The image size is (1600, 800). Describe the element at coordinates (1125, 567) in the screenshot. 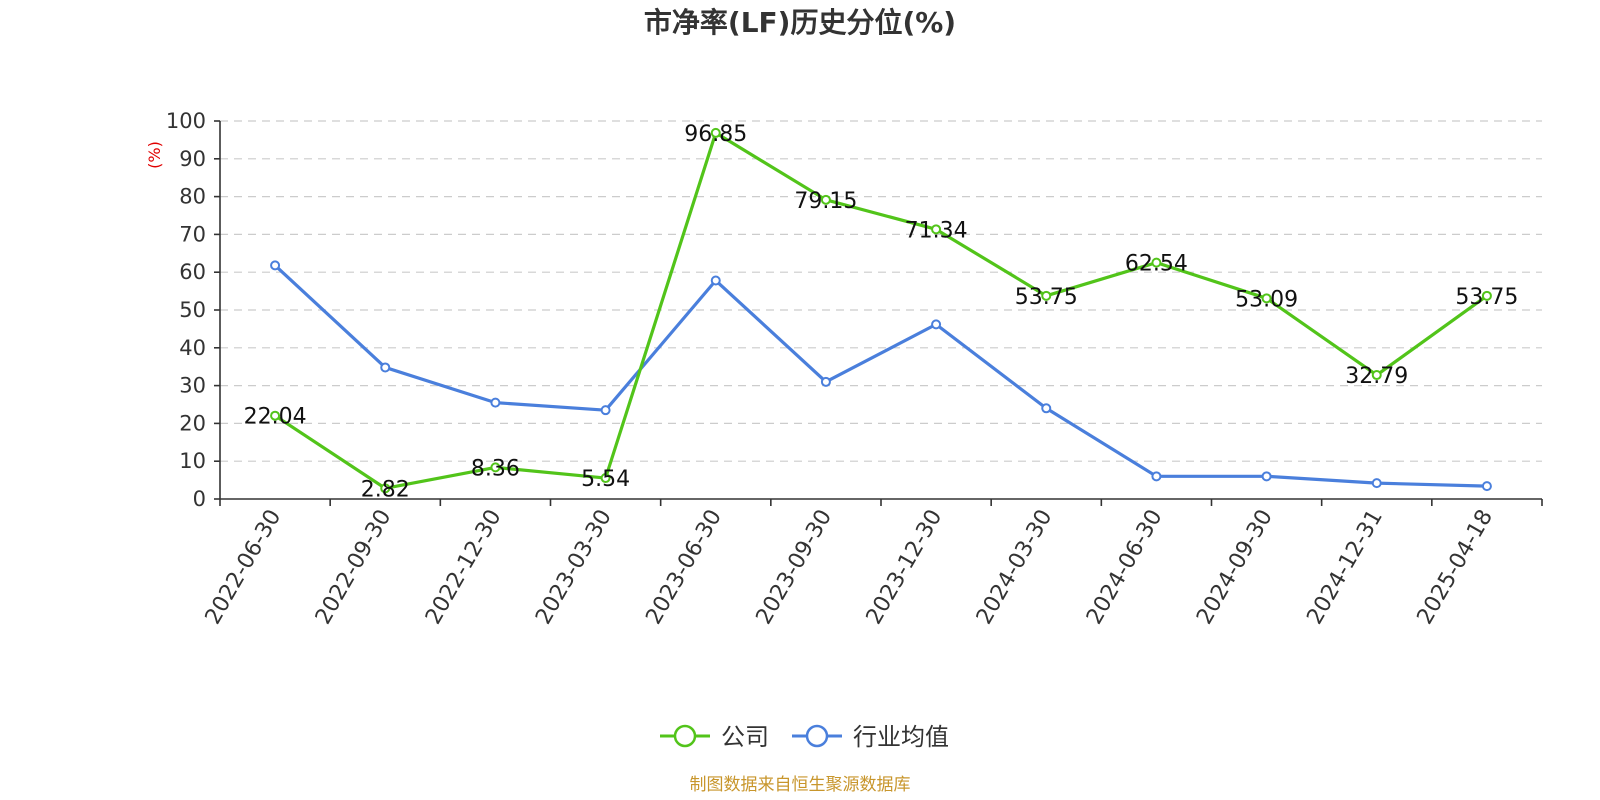

I see `x-tick-label: 2024-06-30` at that location.